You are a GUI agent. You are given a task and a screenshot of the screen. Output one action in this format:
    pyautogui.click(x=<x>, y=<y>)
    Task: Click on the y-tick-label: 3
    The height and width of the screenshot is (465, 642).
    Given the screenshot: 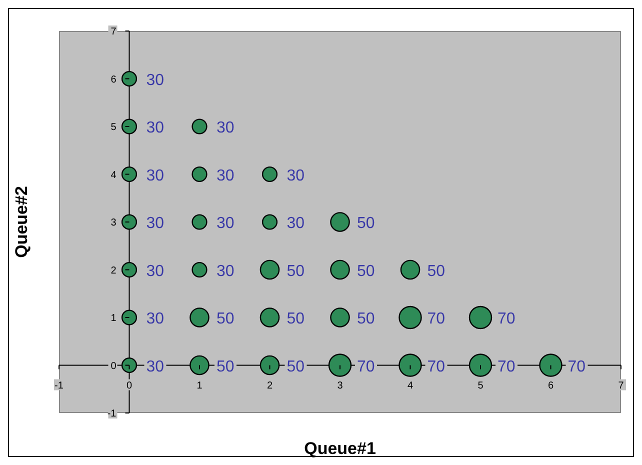 What is the action you would take?
    pyautogui.click(x=113, y=223)
    